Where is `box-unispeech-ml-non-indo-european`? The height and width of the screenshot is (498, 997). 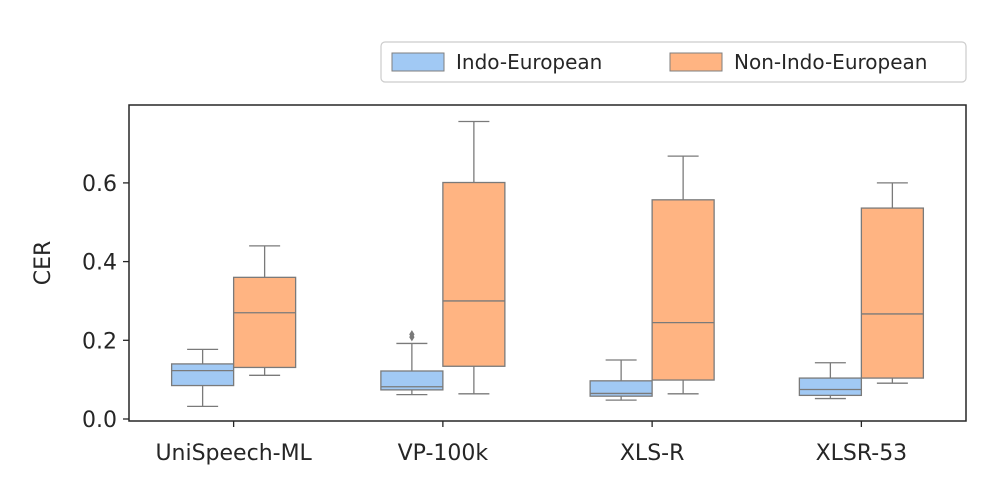 box-unispeech-ml-non-indo-european is located at coordinates (264, 310).